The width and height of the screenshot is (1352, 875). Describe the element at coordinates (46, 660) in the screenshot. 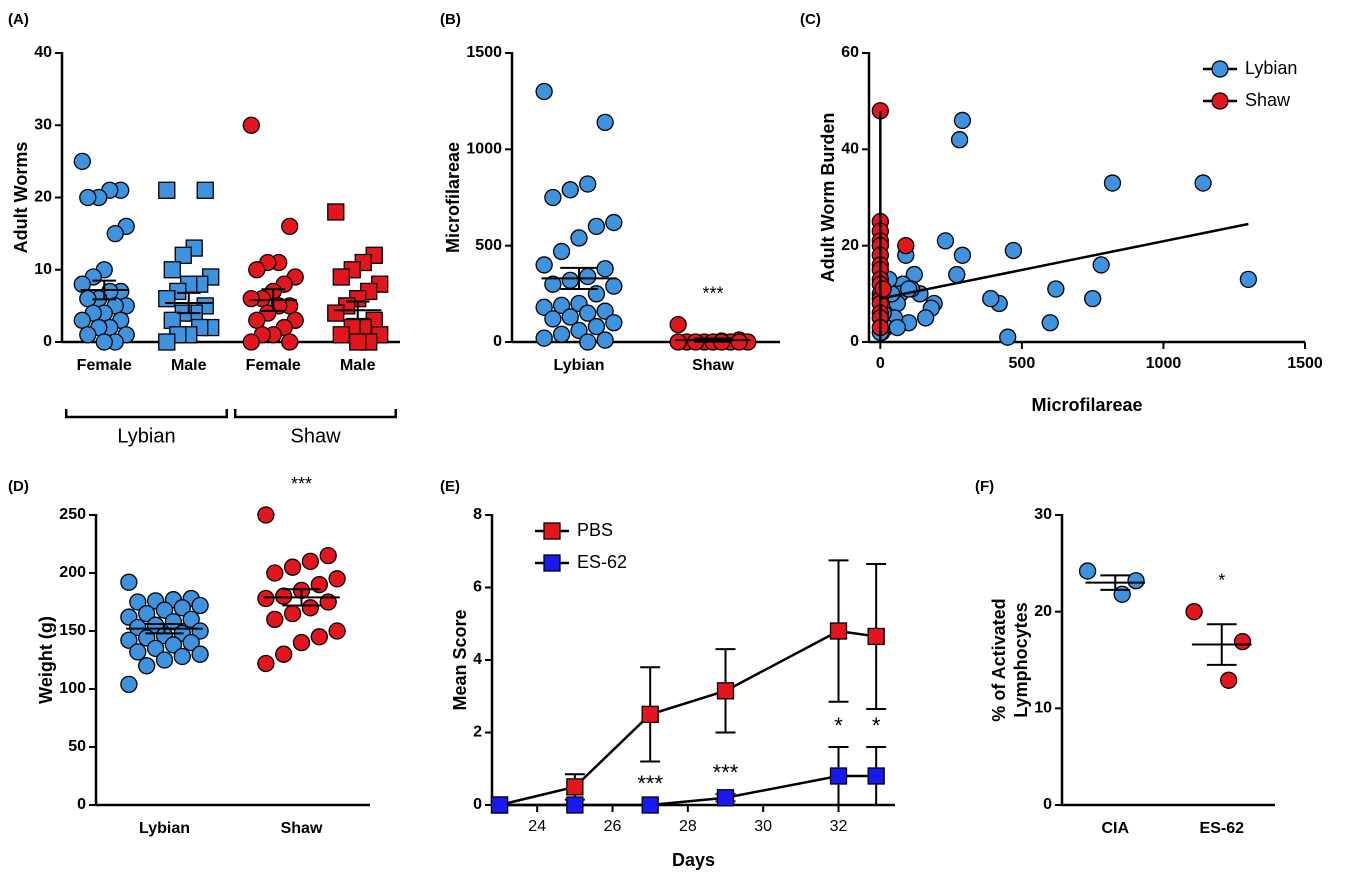

I see `y-axis-label: Weight (g)` at that location.